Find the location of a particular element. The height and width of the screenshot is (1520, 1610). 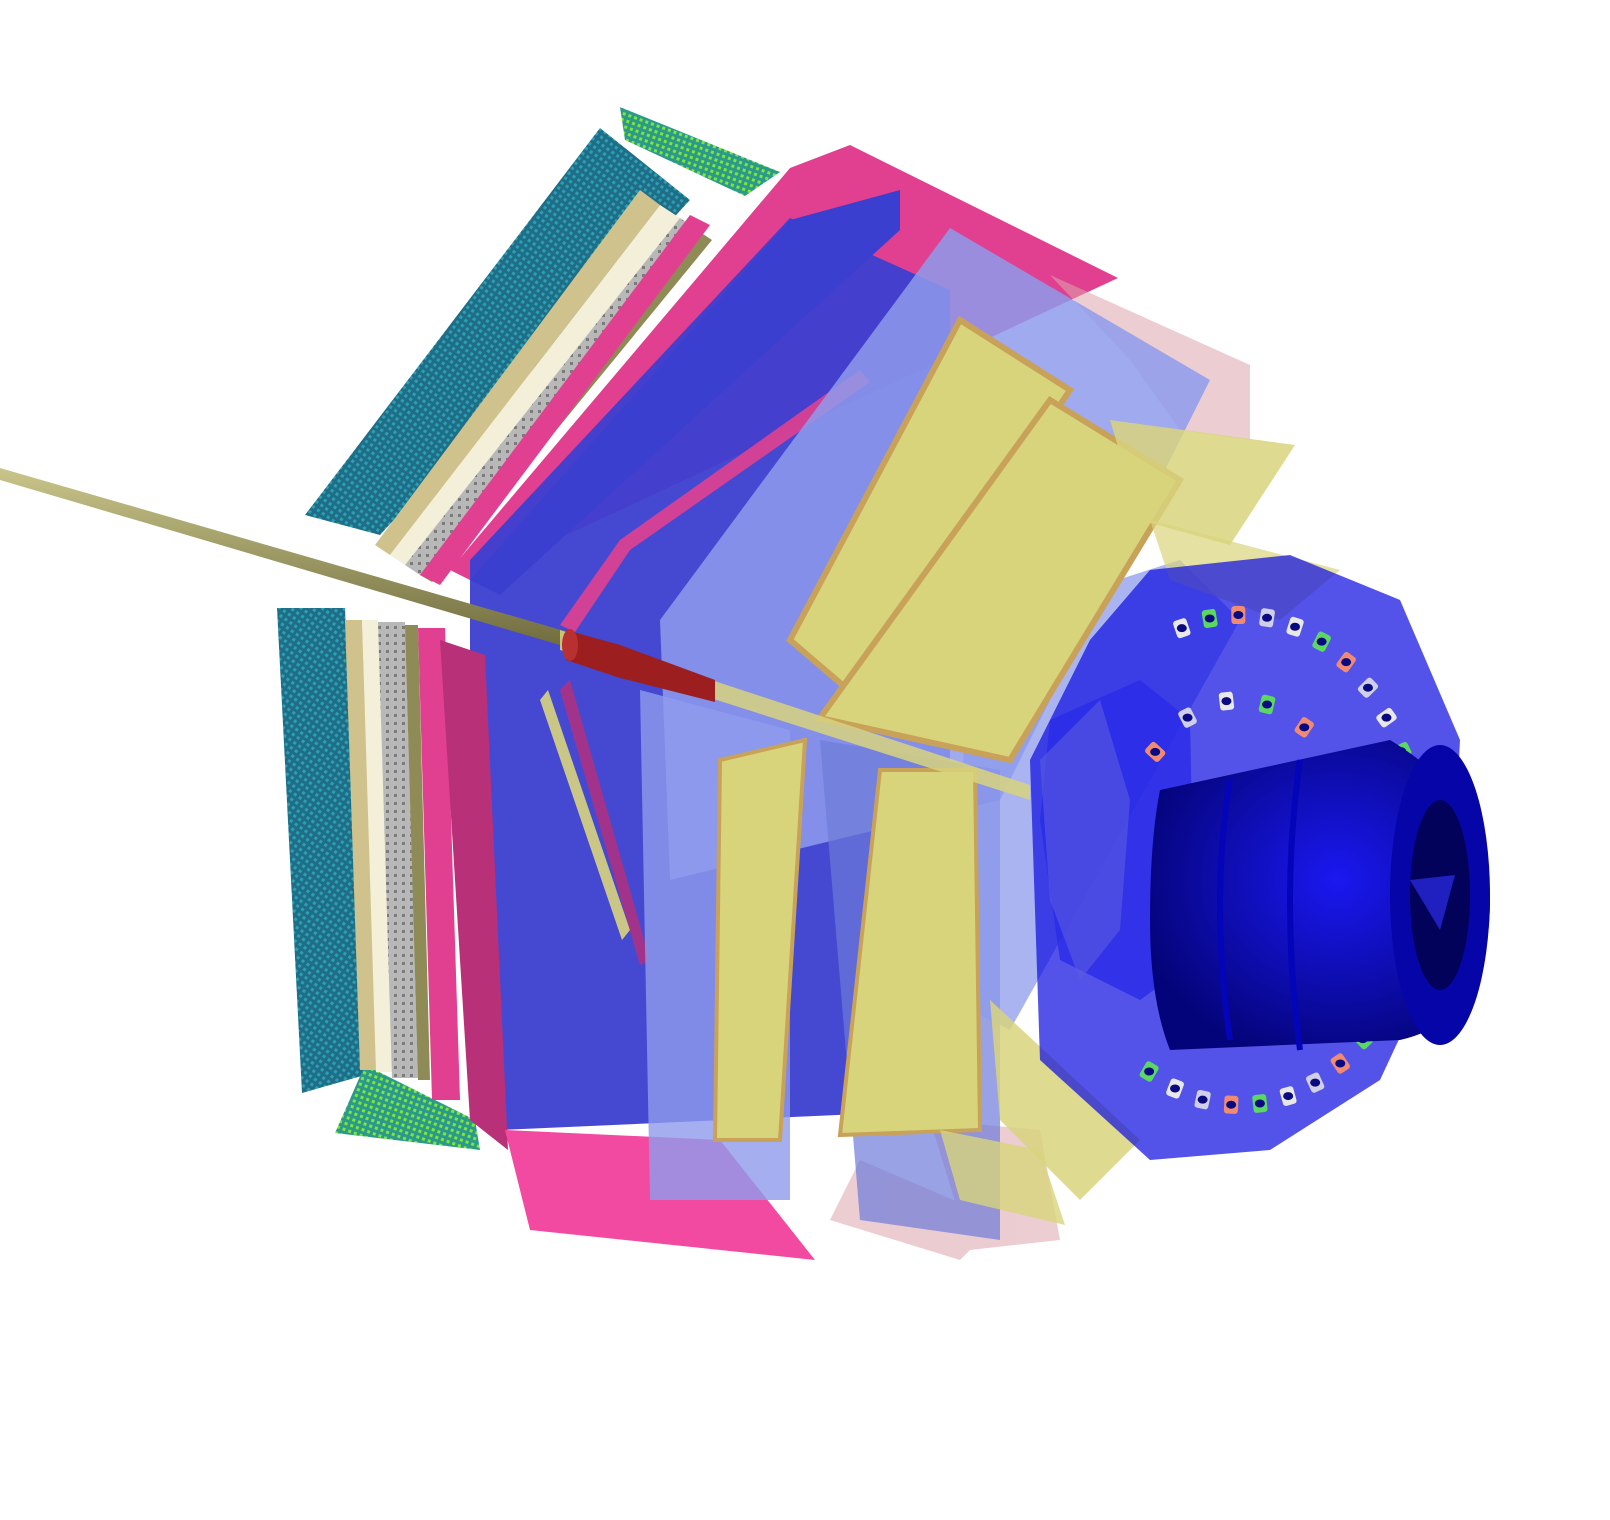

beam-pipe is located at coordinates (515, 634).